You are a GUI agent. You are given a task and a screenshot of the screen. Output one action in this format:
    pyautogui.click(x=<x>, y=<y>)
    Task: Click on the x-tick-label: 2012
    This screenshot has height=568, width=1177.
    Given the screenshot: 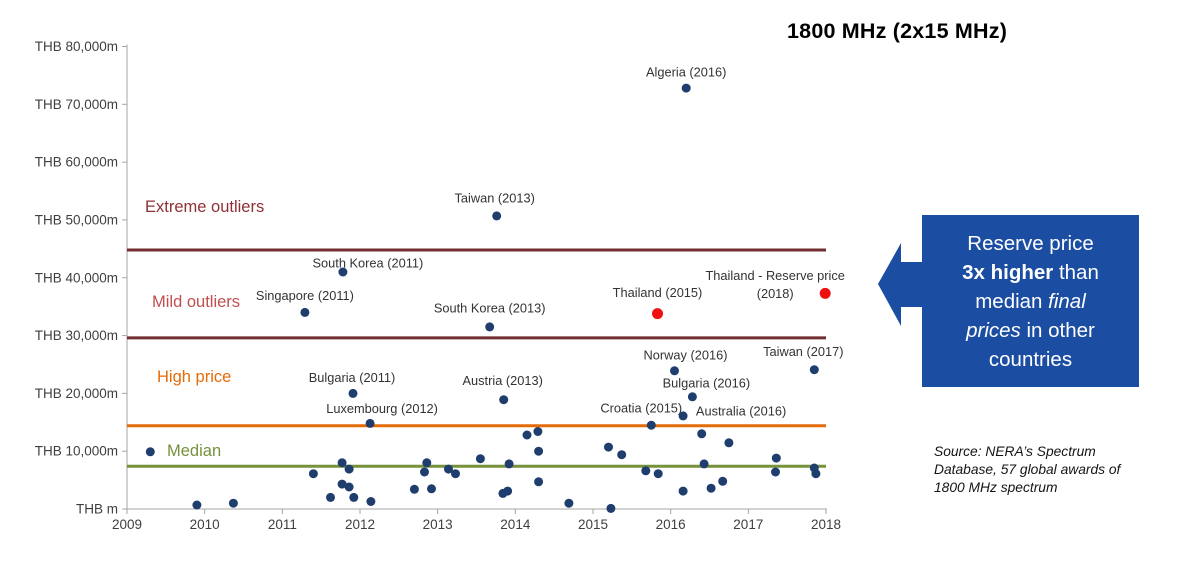 What is the action you would take?
    pyautogui.click(x=360, y=524)
    